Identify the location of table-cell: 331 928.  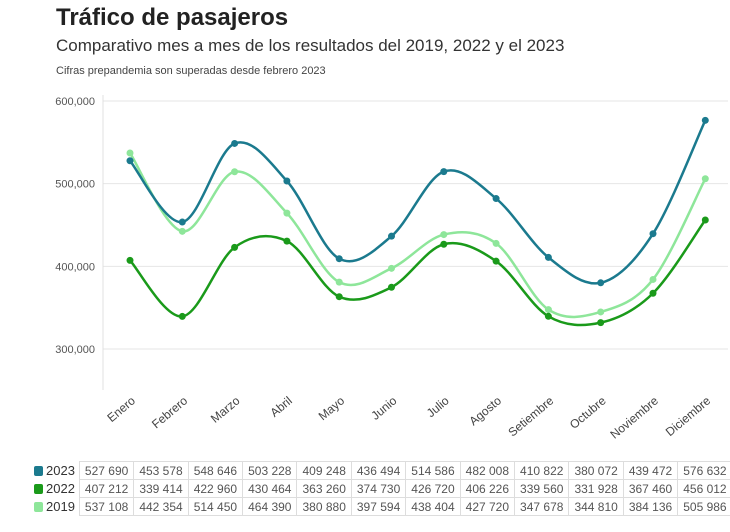
(596, 488).